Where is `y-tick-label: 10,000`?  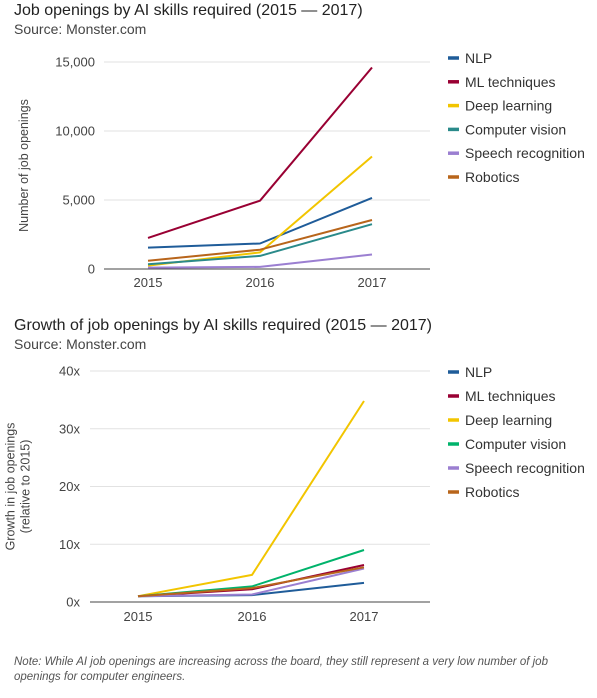
y-tick-label: 10,000 is located at coordinates (75, 131).